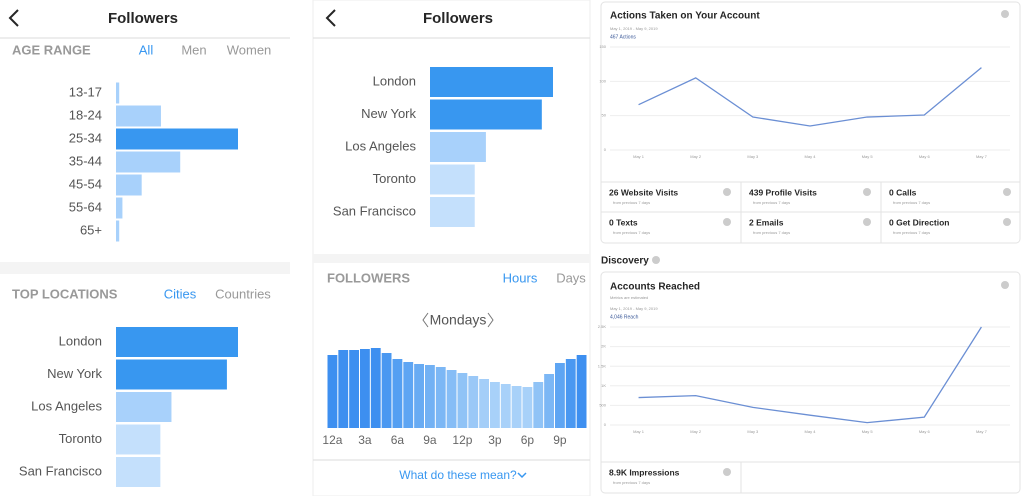 The image size is (1024, 496). I want to click on metric-label: 26 Website Visits, so click(643, 192).